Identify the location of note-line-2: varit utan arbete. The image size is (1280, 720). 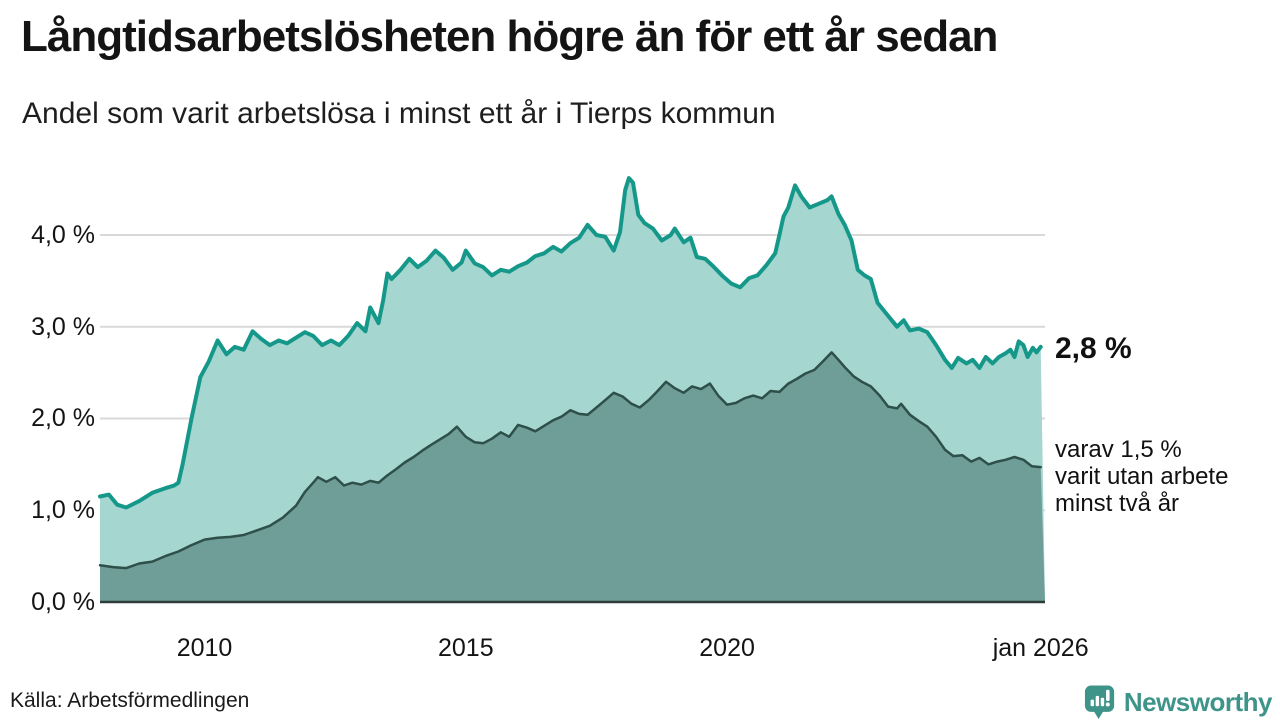
(1142, 476).